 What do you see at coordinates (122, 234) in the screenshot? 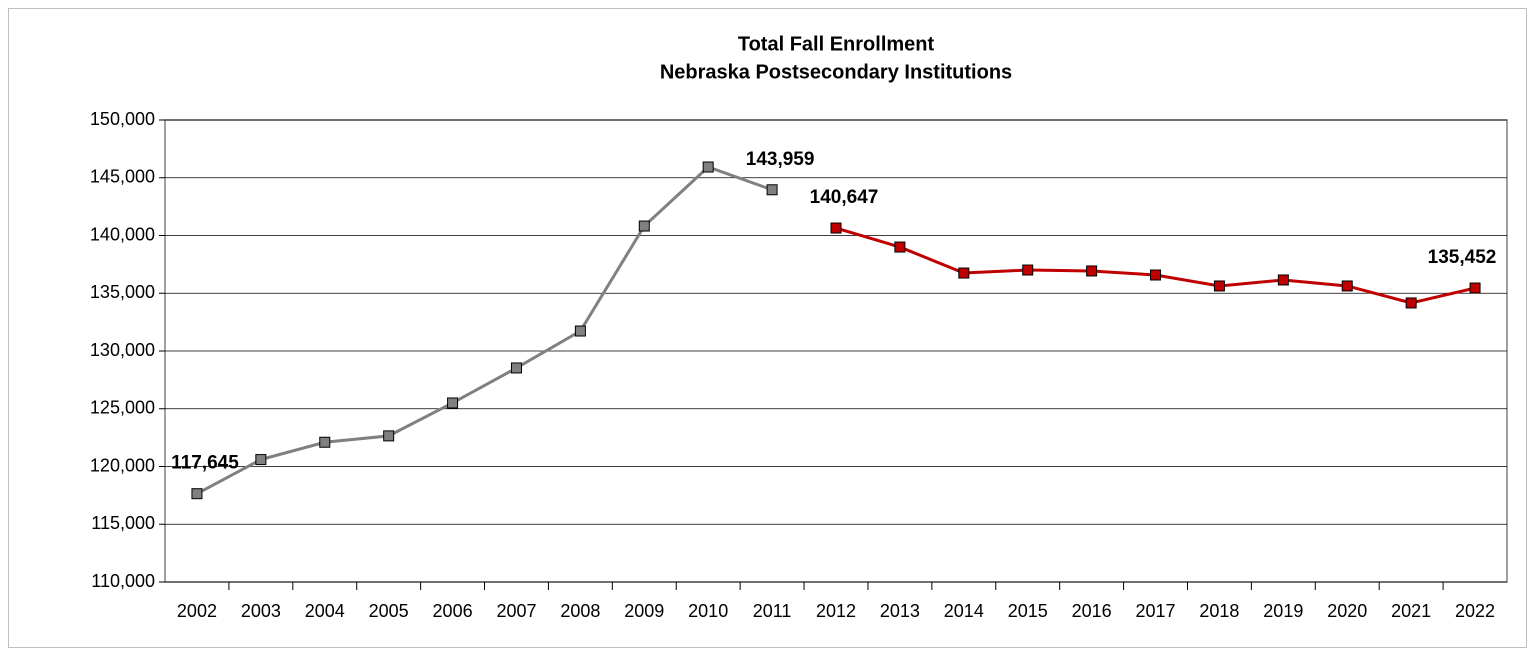
I see `y-tick-label: 140,000` at bounding box center [122, 234].